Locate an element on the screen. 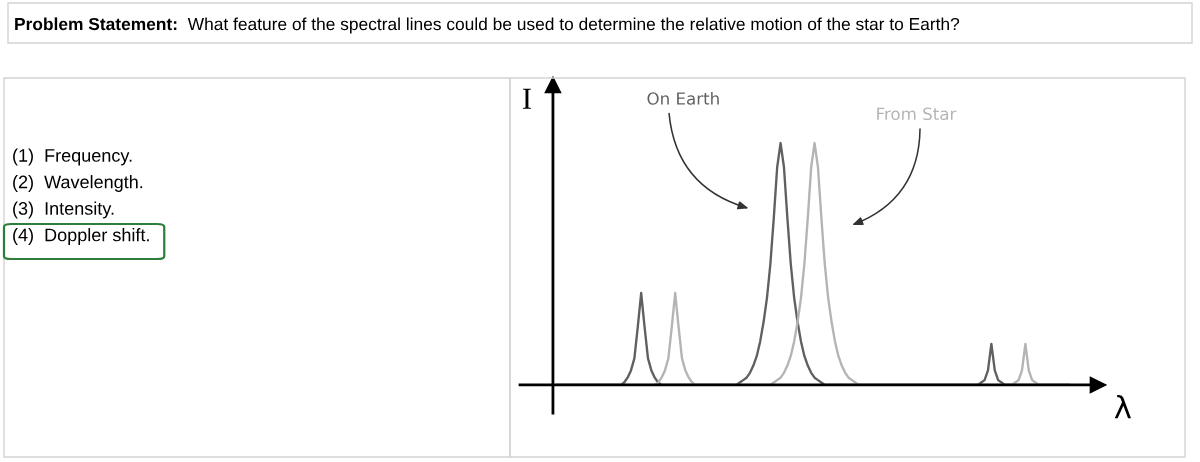 Image resolution: width=1200 pixels, height=462 pixels. text: (1) Frequency. is located at coordinates (72, 157).